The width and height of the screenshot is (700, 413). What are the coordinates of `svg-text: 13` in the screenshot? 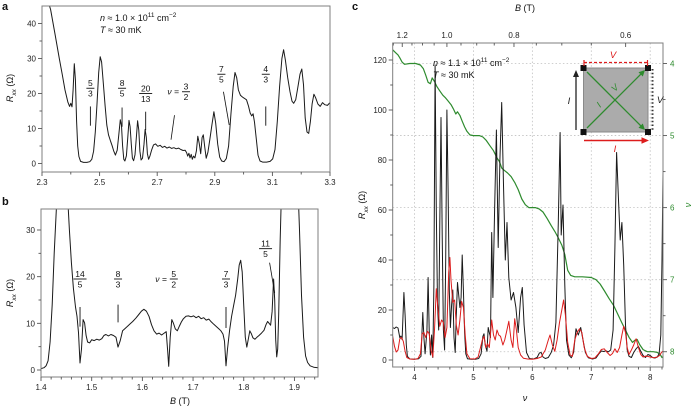 It's located at (146, 99).